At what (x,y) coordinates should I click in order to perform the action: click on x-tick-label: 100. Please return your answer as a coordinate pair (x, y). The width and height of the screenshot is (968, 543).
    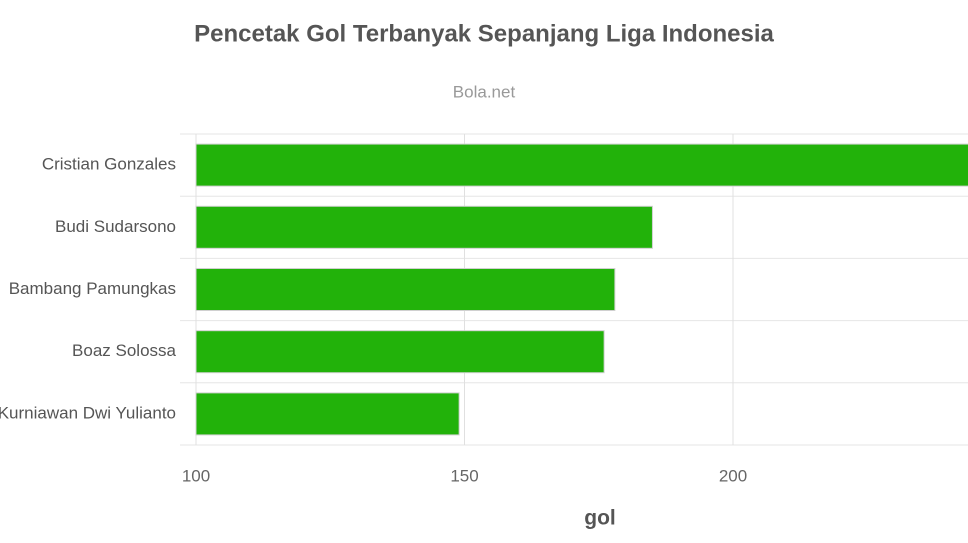
    Looking at the image, I should click on (196, 475).